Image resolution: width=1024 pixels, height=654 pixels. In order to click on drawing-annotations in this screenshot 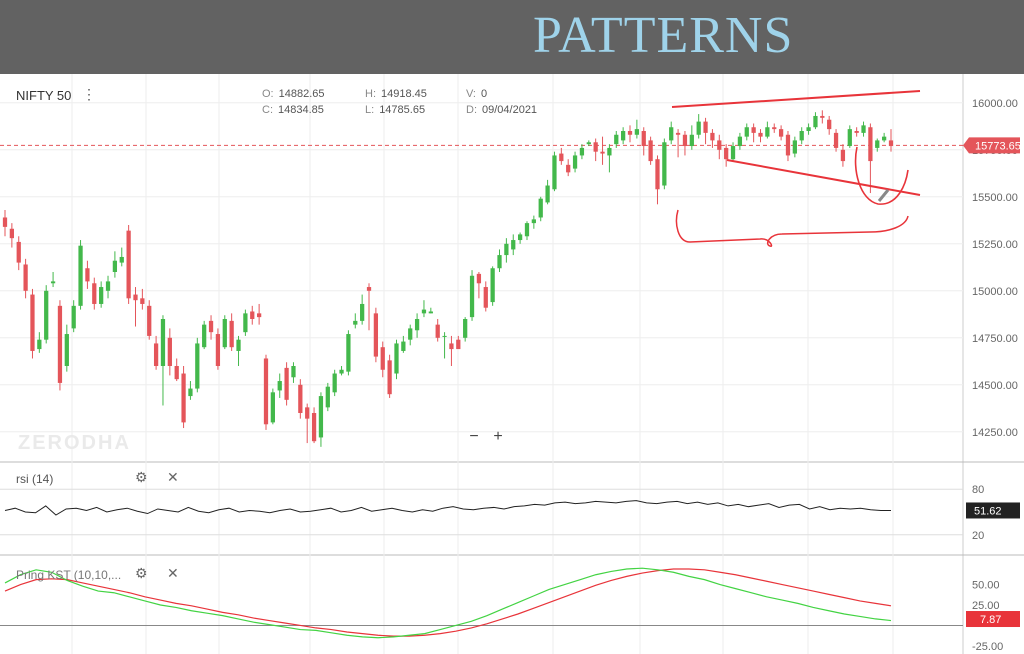, I will do `click(796, 168)`.